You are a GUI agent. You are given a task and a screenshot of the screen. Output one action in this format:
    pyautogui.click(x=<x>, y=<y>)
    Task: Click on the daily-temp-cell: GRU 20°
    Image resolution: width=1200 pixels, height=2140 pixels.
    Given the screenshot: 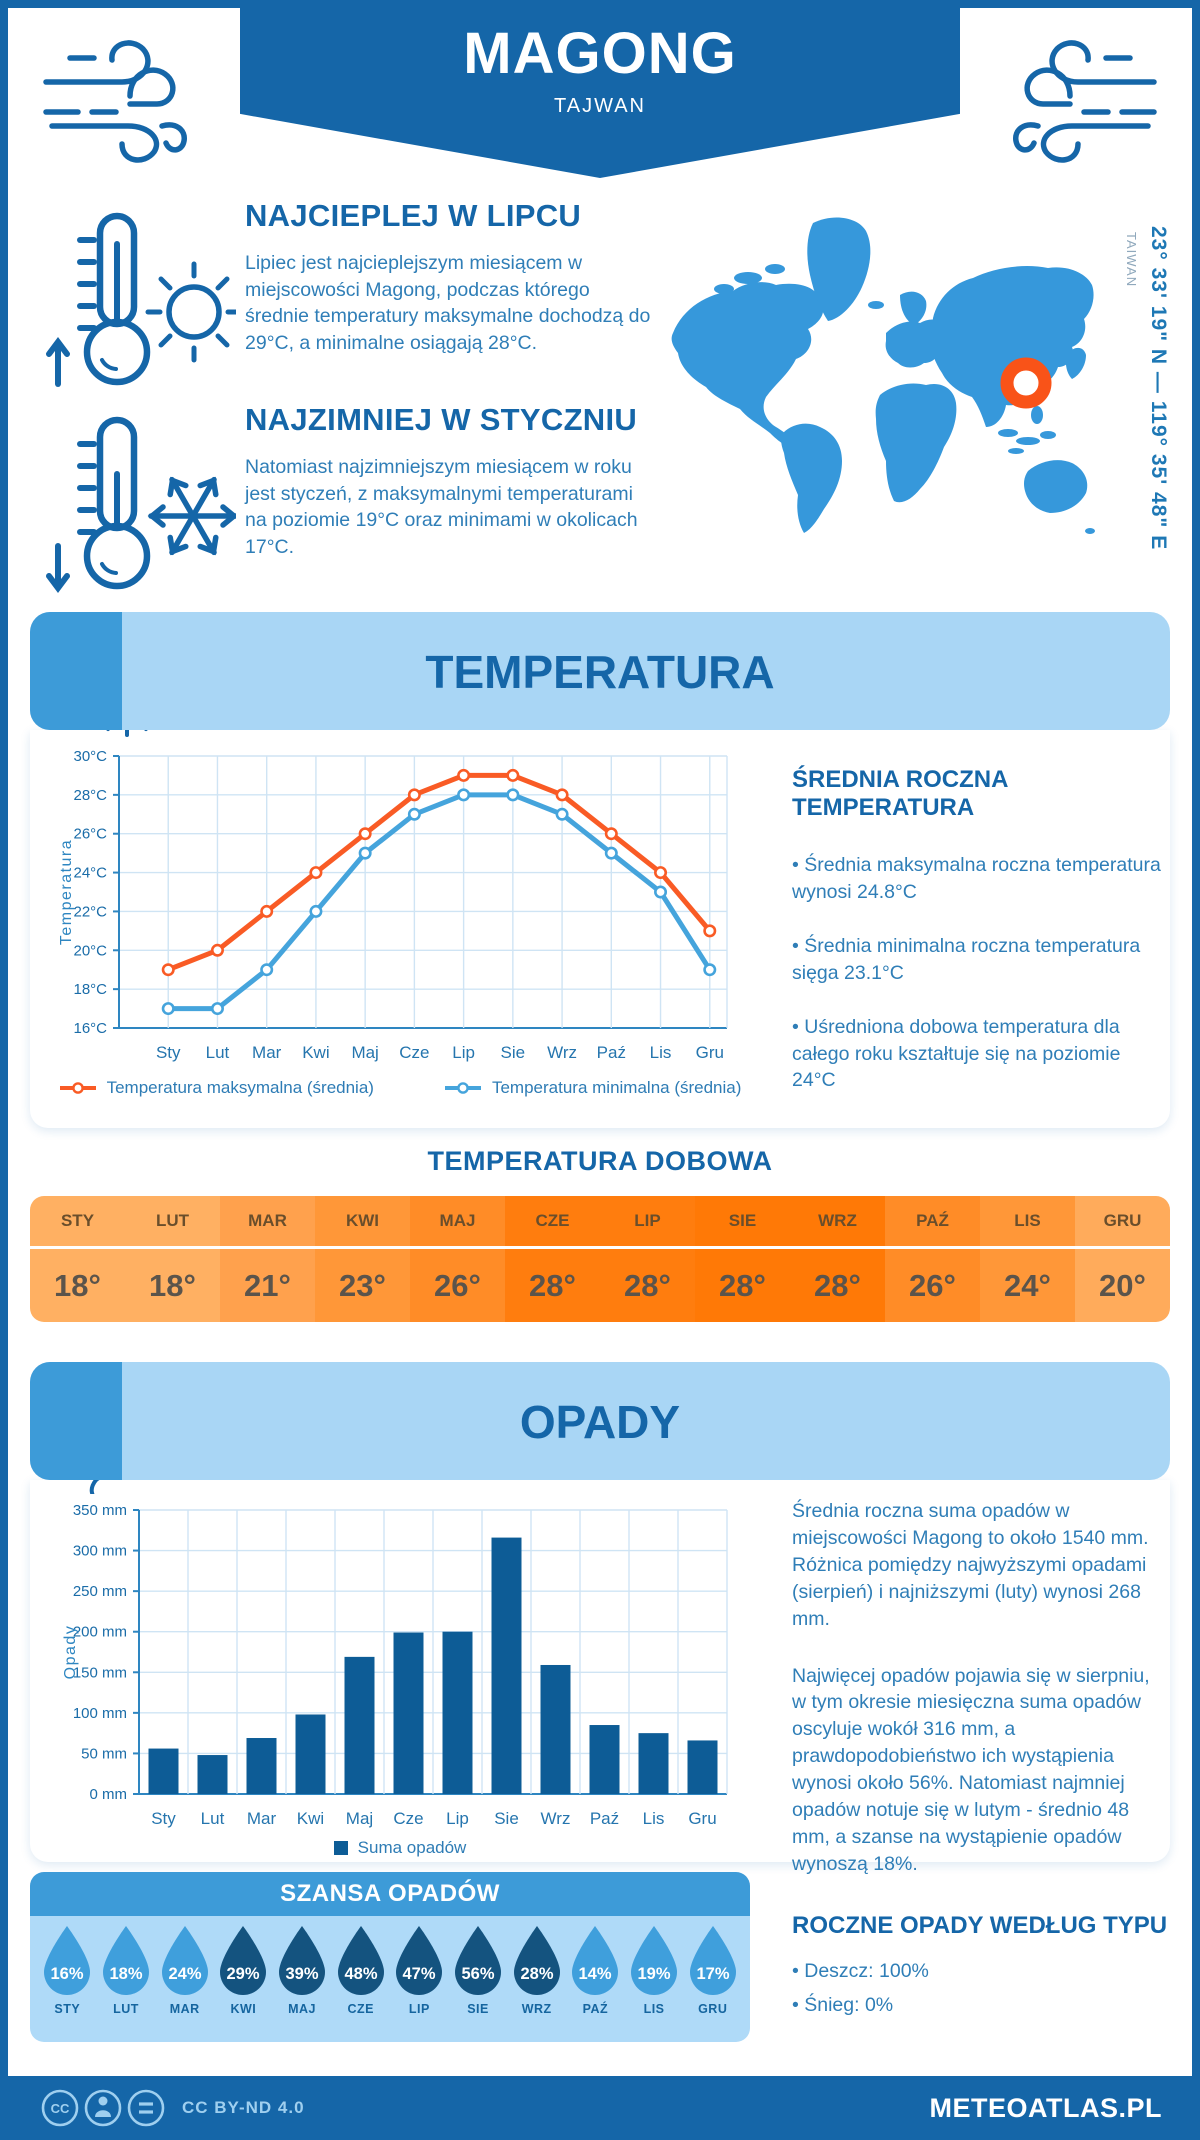 What is the action you would take?
    pyautogui.click(x=1122, y=1259)
    